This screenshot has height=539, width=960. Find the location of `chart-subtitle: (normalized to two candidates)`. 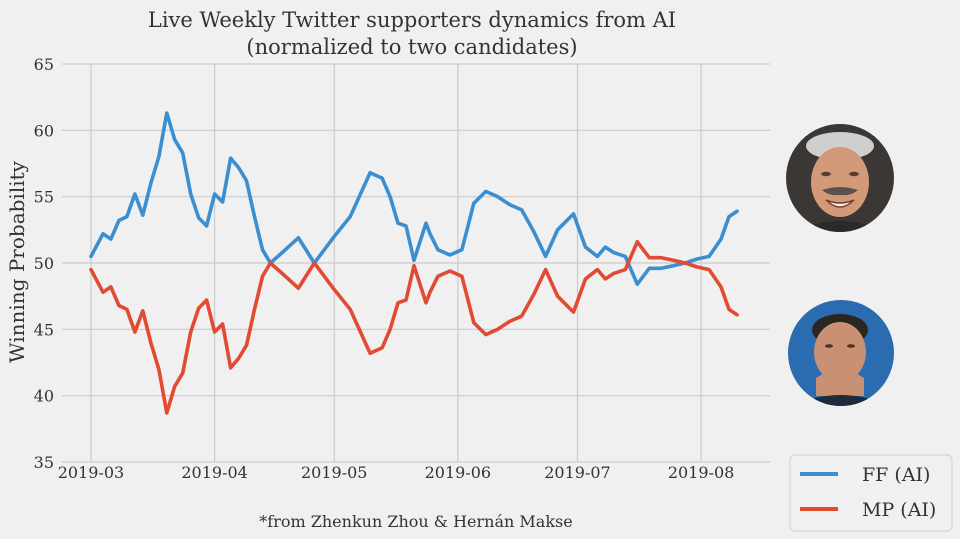

chart-subtitle: (normalized to two candidates) is located at coordinates (411, 47).